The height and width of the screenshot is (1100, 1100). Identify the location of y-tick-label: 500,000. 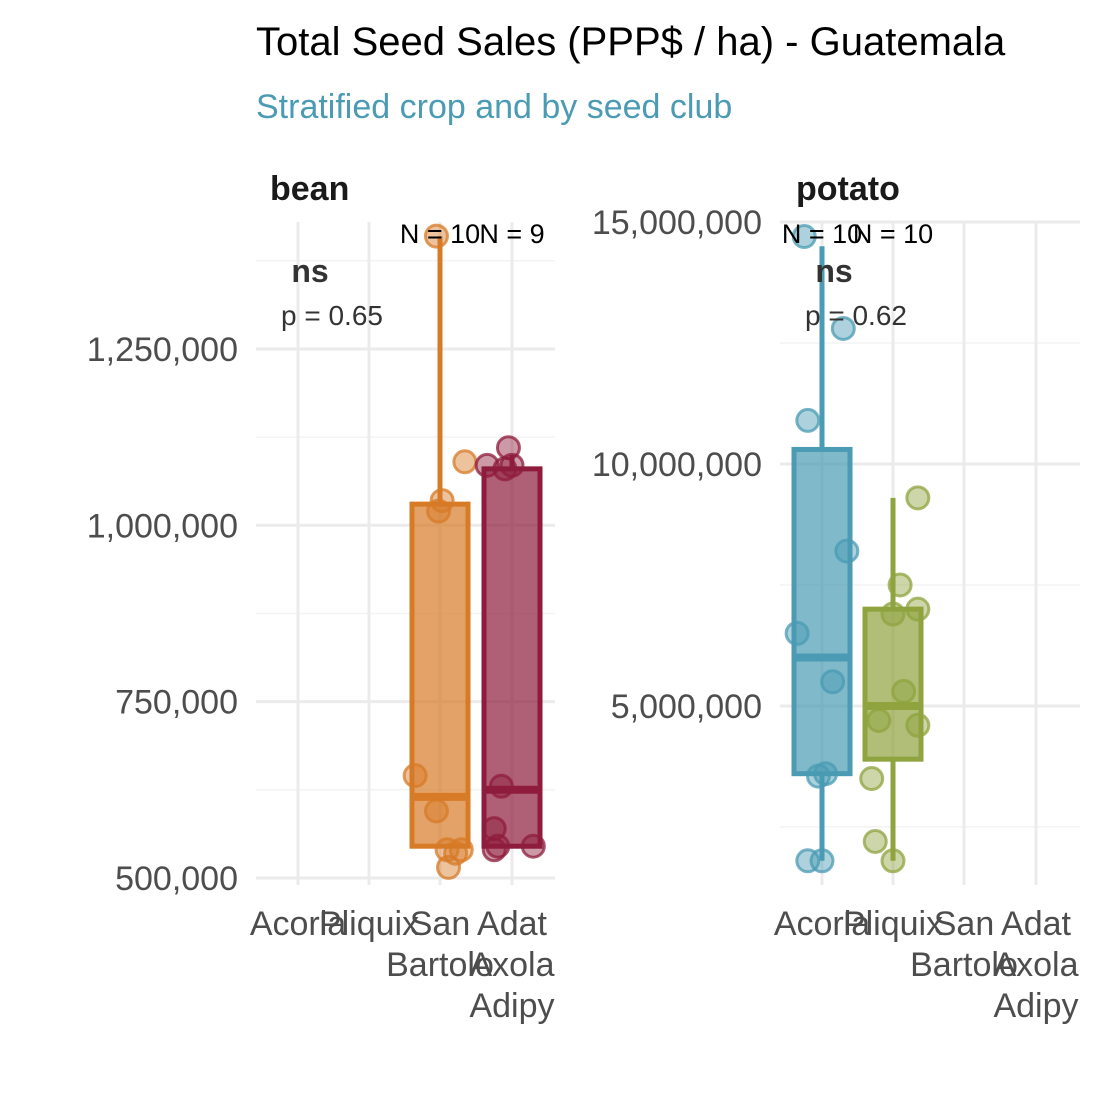
(176, 879).